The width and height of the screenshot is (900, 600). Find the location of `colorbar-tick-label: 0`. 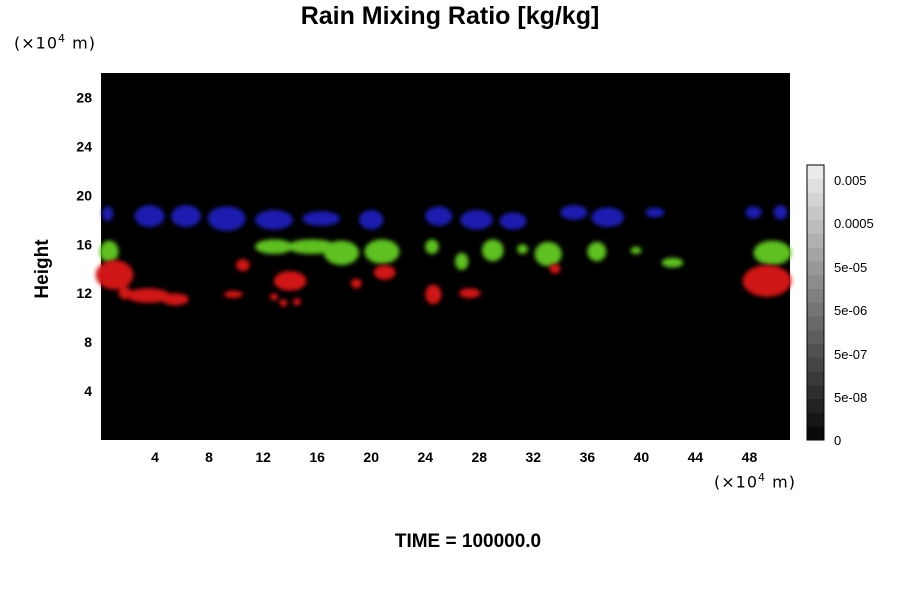

colorbar-tick-label: 0 is located at coordinates (837, 440).